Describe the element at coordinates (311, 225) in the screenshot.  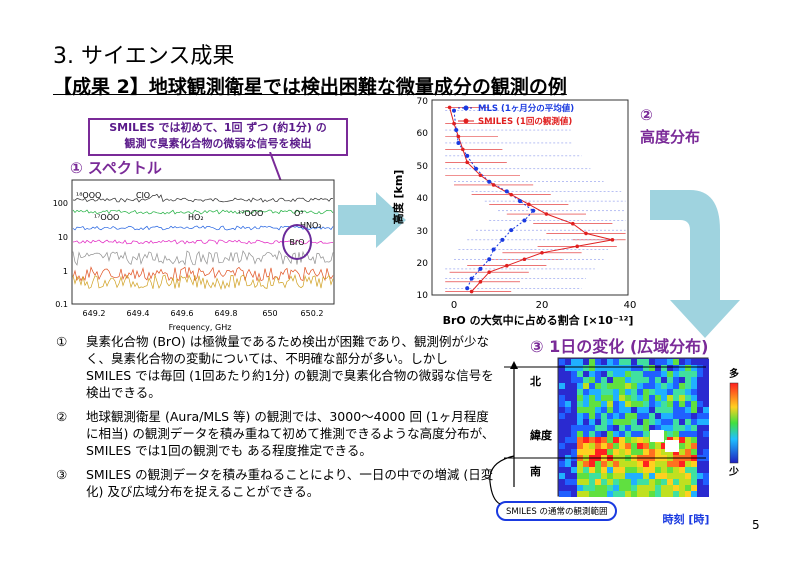
I see `species-label: HNO₃` at that location.